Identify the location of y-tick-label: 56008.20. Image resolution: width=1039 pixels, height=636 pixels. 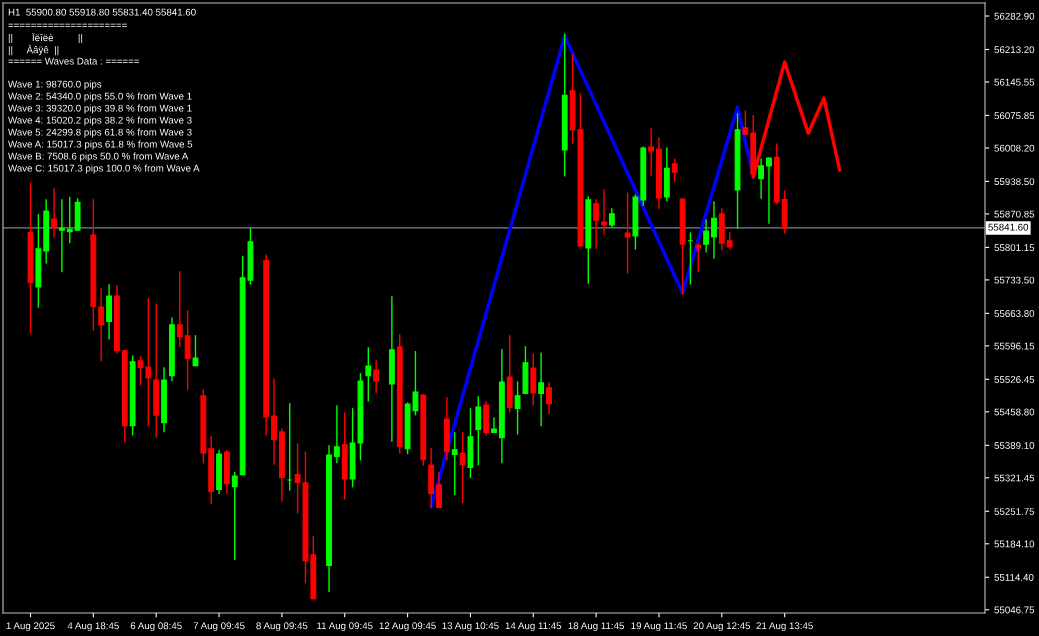
(1014, 148).